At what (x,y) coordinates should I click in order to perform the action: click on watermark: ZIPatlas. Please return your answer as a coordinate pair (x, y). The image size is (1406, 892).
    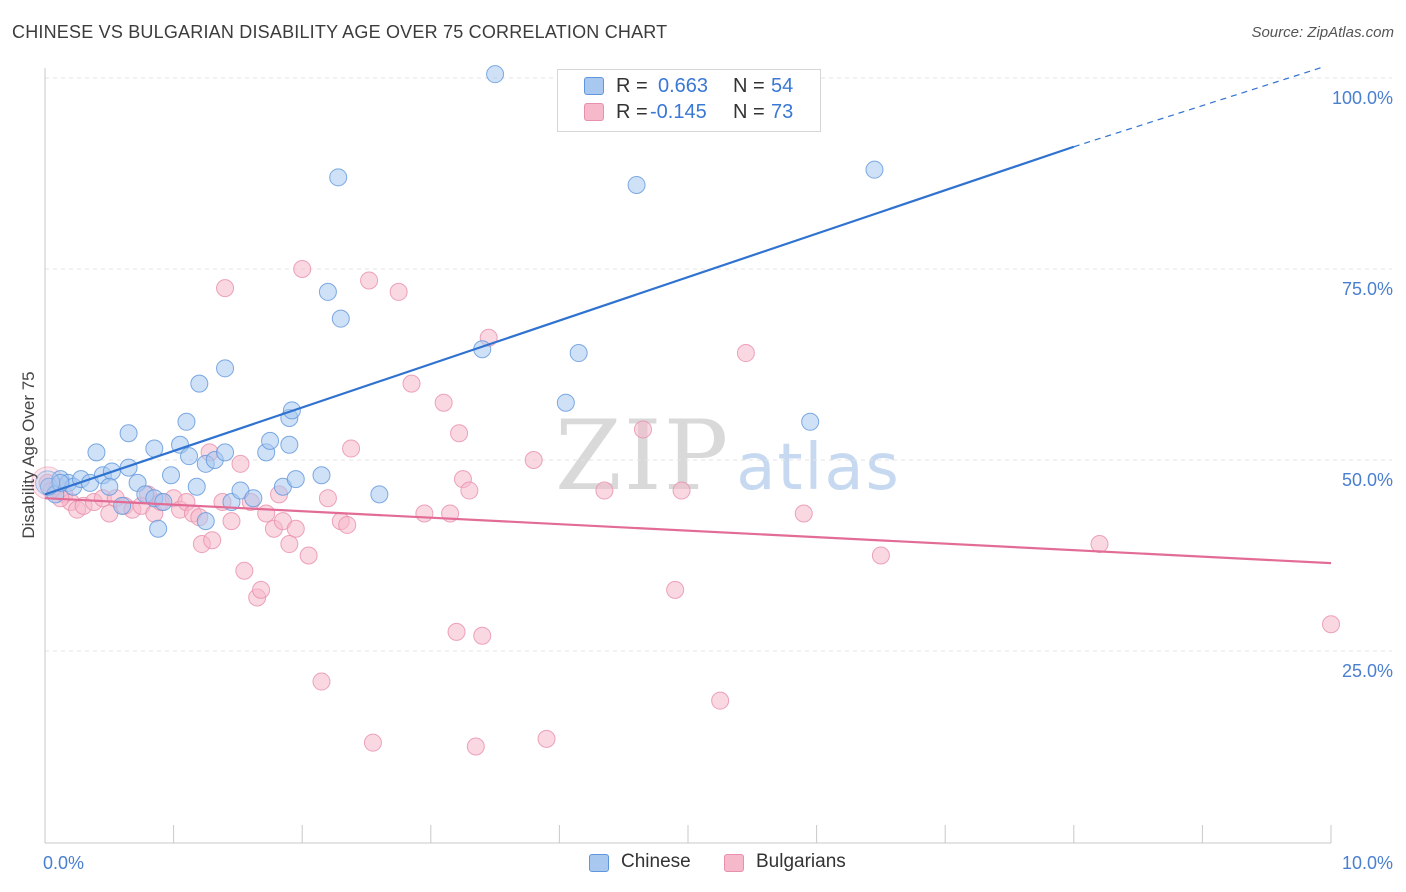
    Looking at the image, I should click on (728, 456).